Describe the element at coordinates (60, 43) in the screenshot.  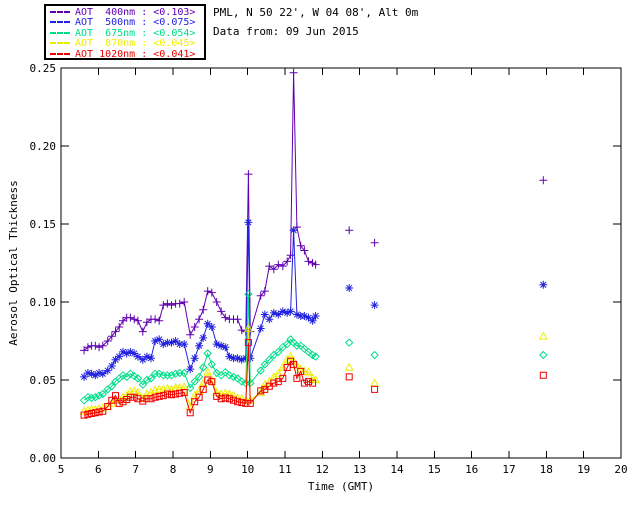
I see `legend-line-sample-870nm` at that location.